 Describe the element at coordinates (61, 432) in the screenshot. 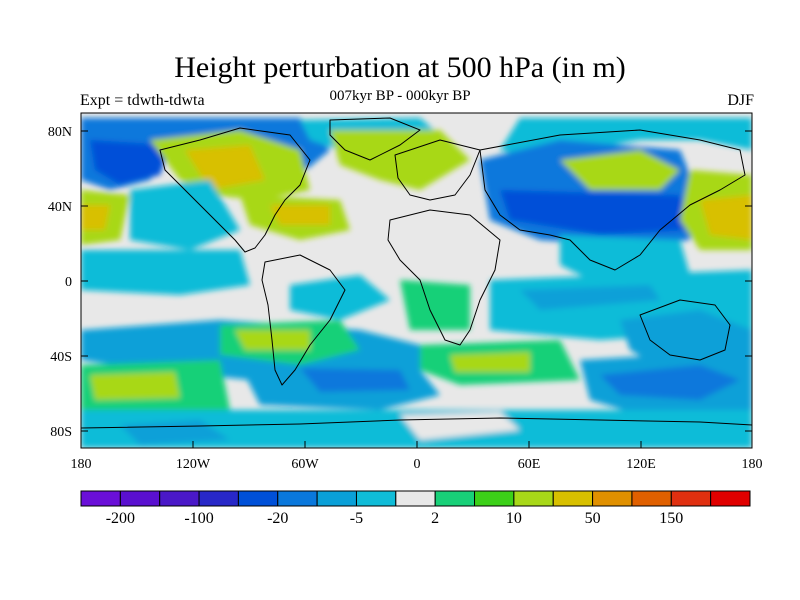

I see `lat-label-80s: 80S` at that location.